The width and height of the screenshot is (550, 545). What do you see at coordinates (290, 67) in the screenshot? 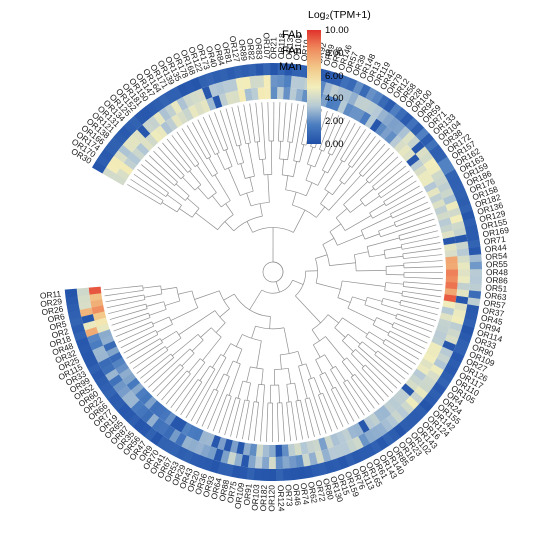
I see `track-label-man: MAn` at bounding box center [290, 67].